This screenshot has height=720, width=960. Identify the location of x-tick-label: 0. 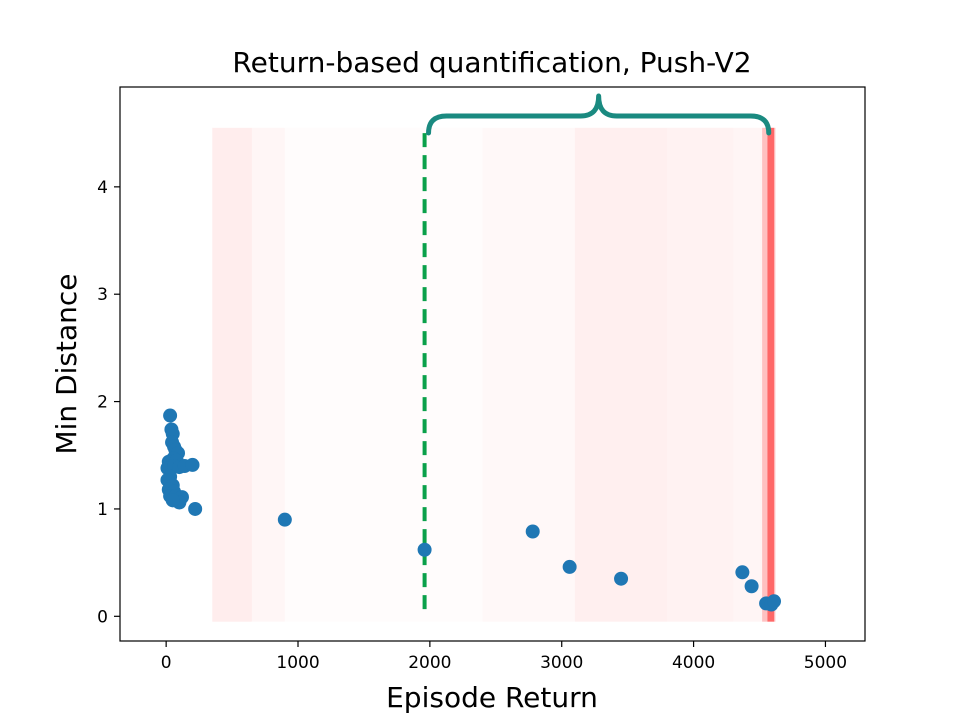
(166, 663).